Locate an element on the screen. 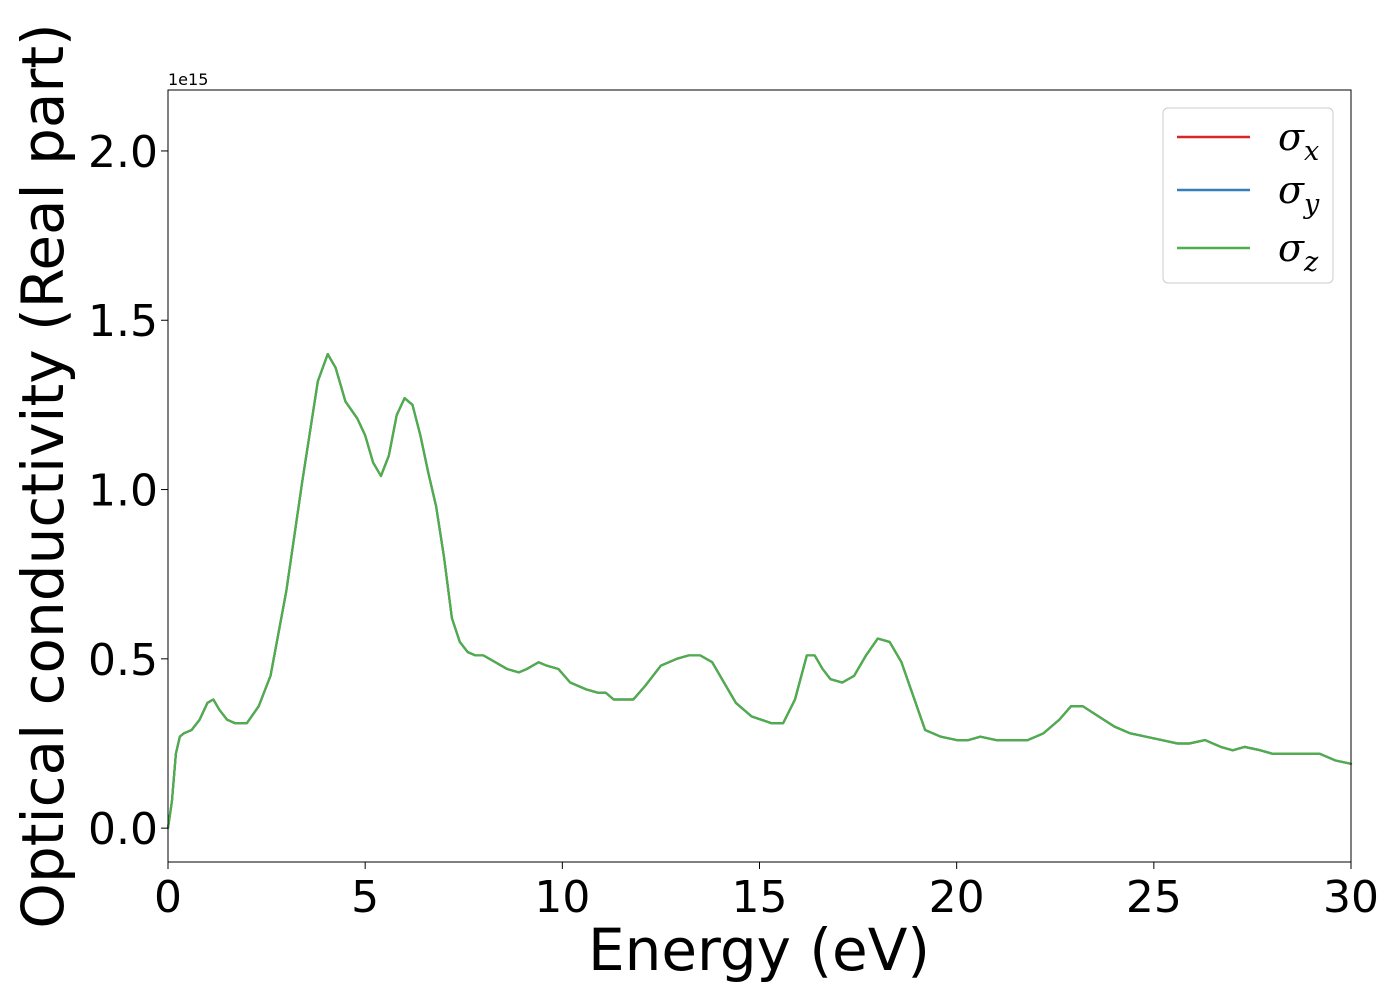  legend-label: σz is located at coordinates (1298, 252).